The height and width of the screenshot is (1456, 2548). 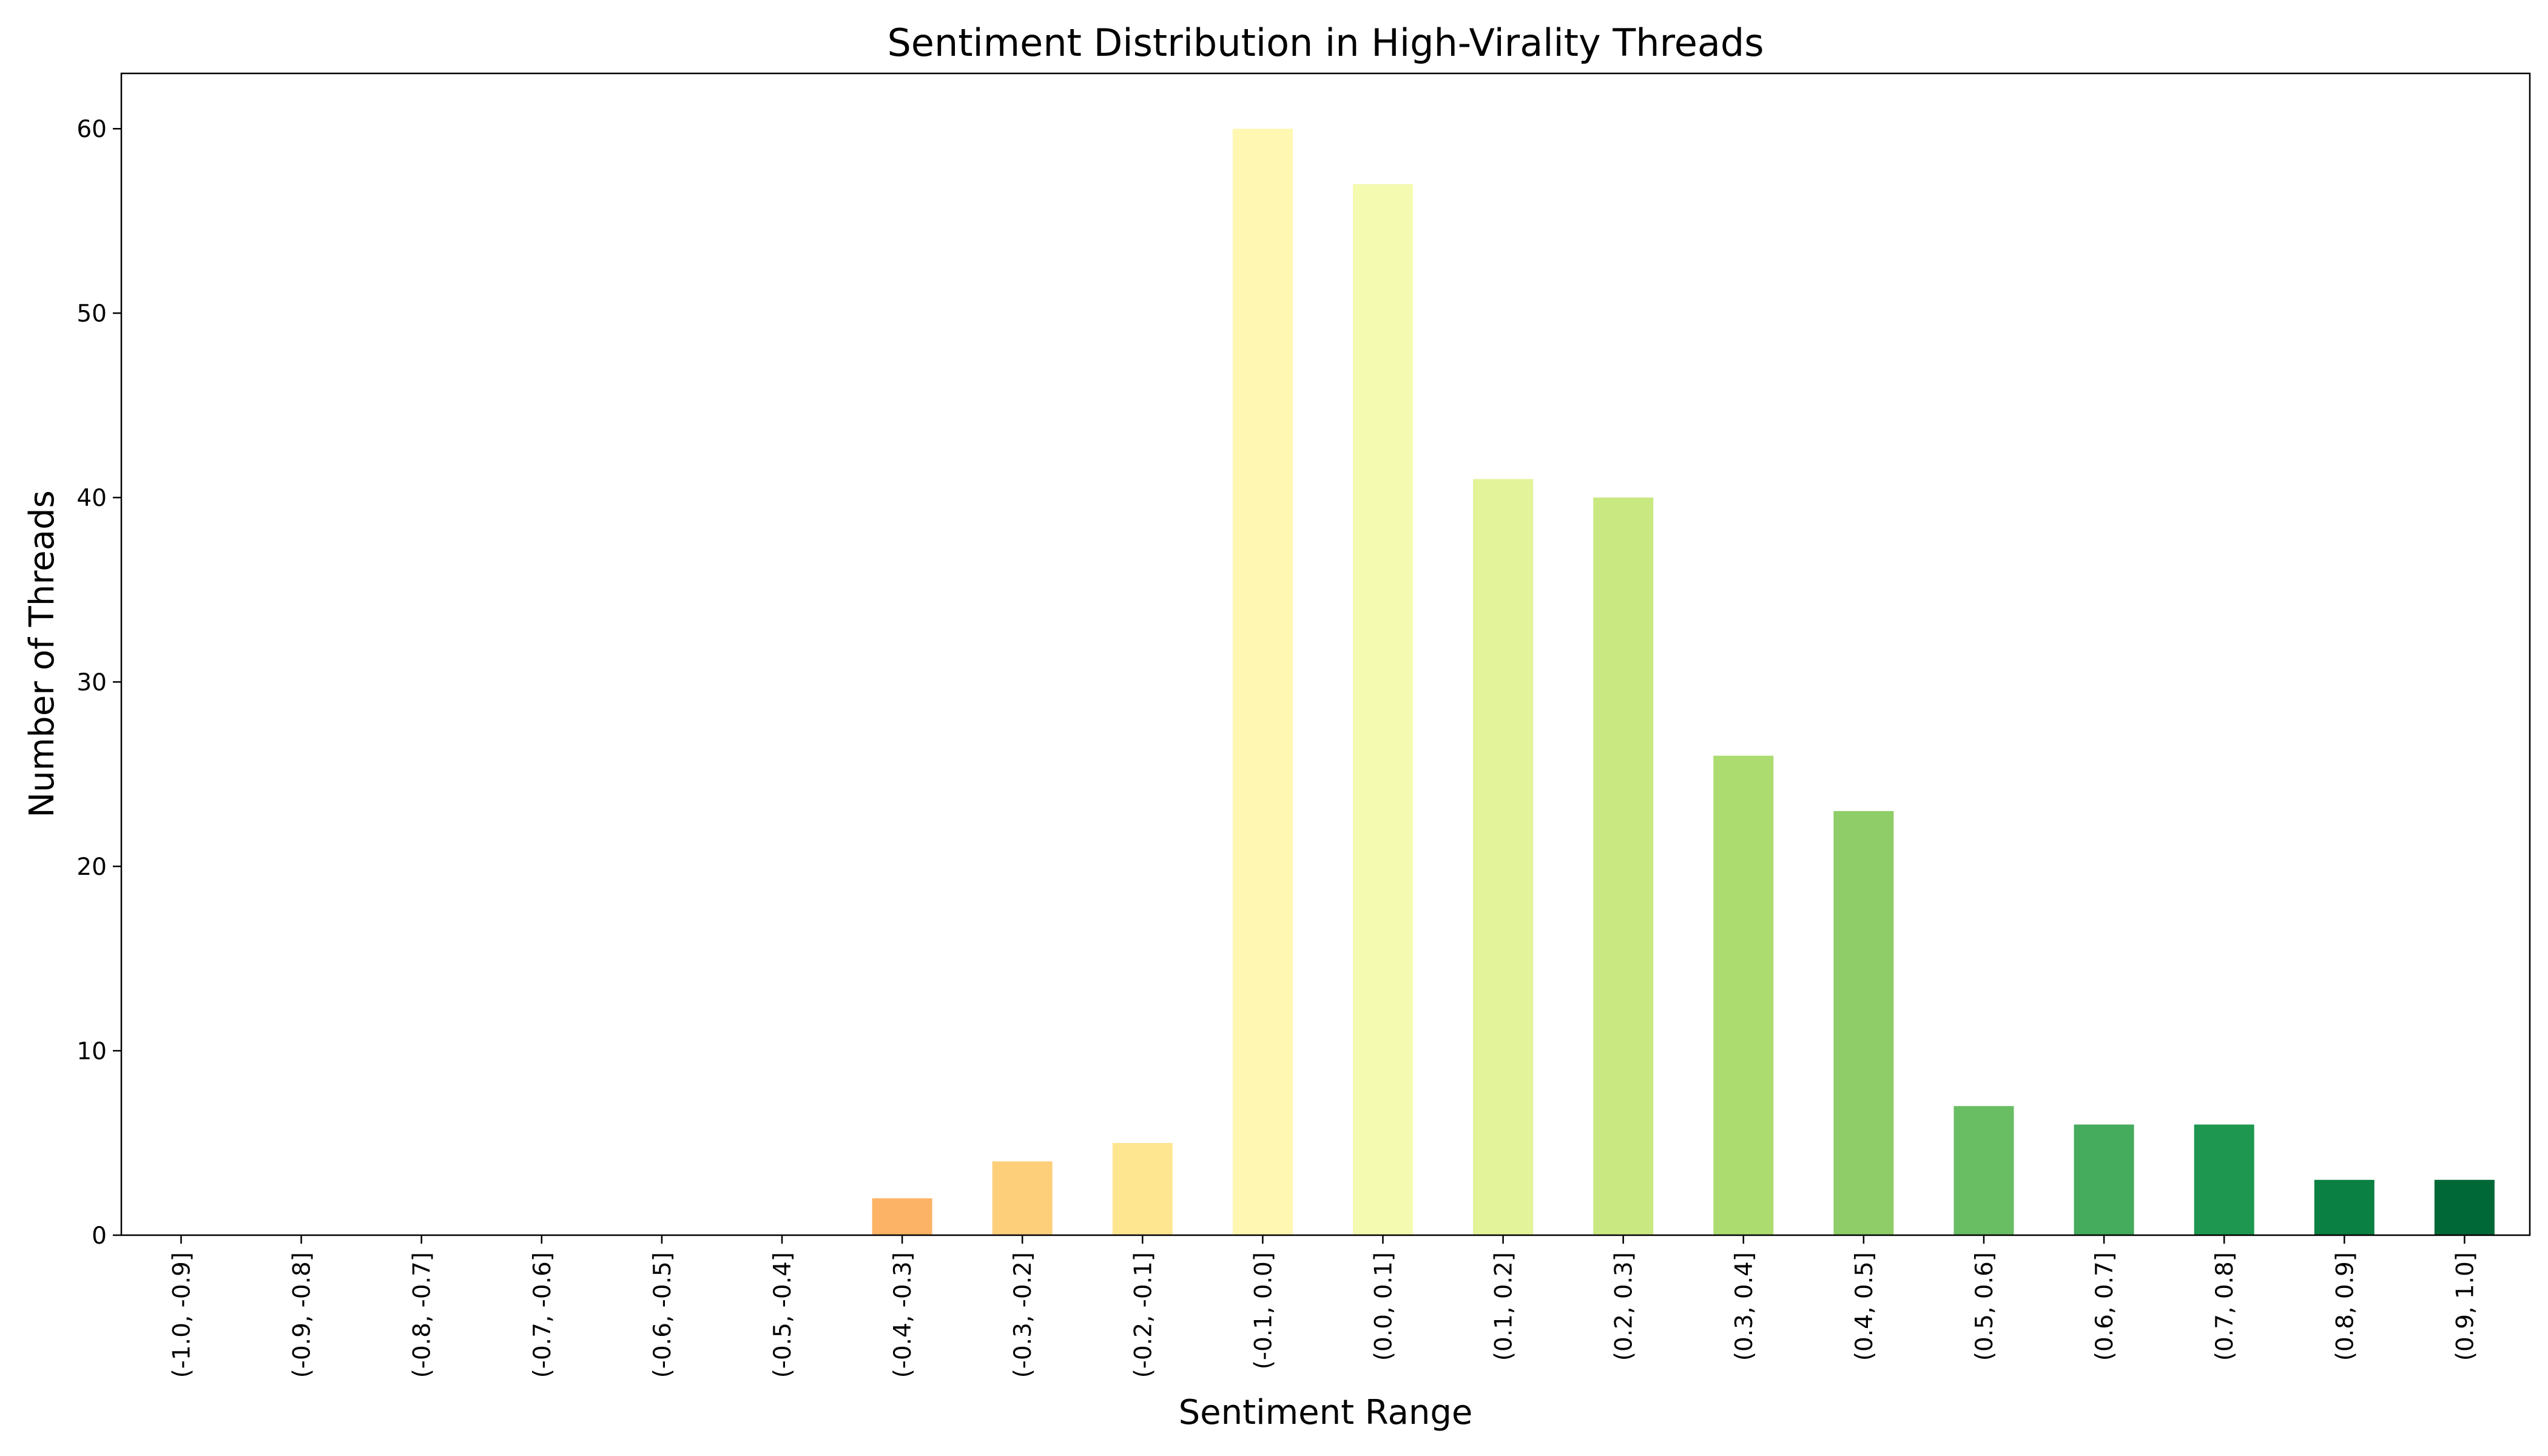 What do you see at coordinates (91, 1051) in the screenshot?
I see `y-tick-label: 10` at bounding box center [91, 1051].